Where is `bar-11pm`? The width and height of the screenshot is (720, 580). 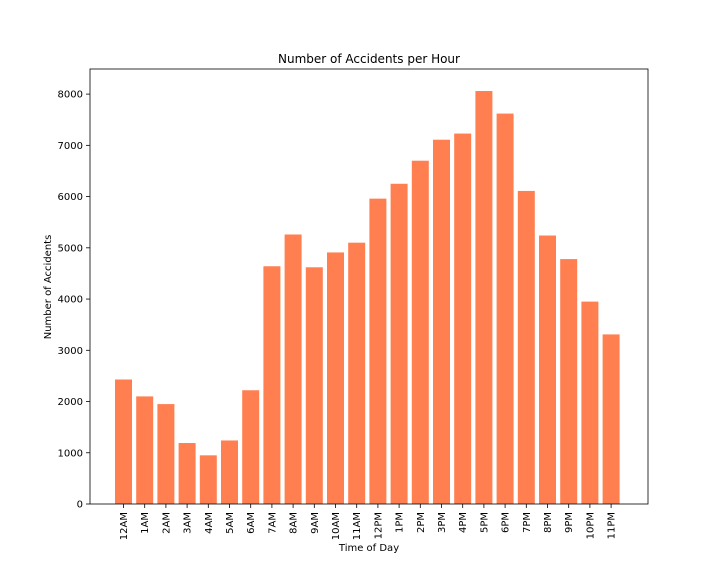 bar-11pm is located at coordinates (611, 419).